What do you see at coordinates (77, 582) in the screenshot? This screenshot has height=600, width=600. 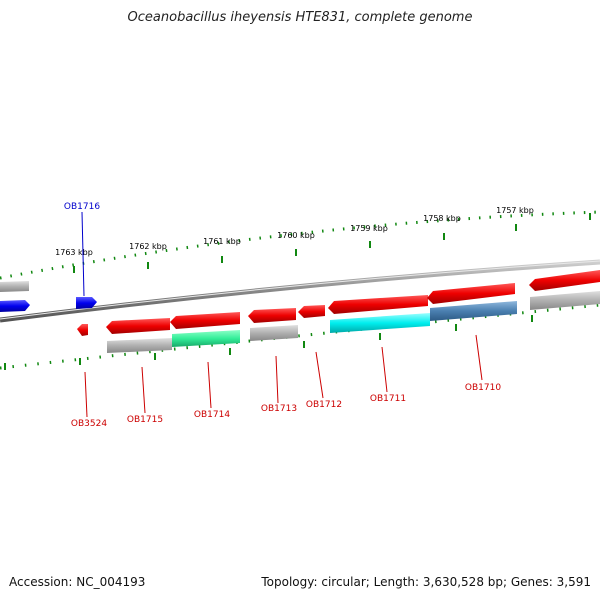 I see `accession-text: Accession: NC_004193` at bounding box center [77, 582].